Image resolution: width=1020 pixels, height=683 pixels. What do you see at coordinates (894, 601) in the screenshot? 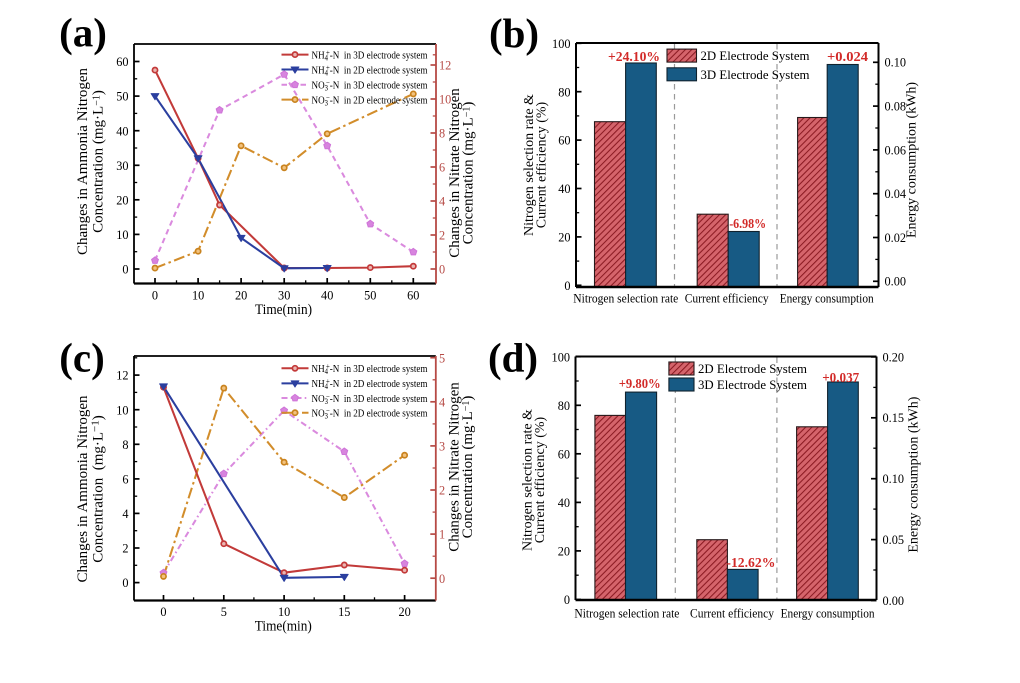
I see `svg-text: 0.00` at bounding box center [894, 601].